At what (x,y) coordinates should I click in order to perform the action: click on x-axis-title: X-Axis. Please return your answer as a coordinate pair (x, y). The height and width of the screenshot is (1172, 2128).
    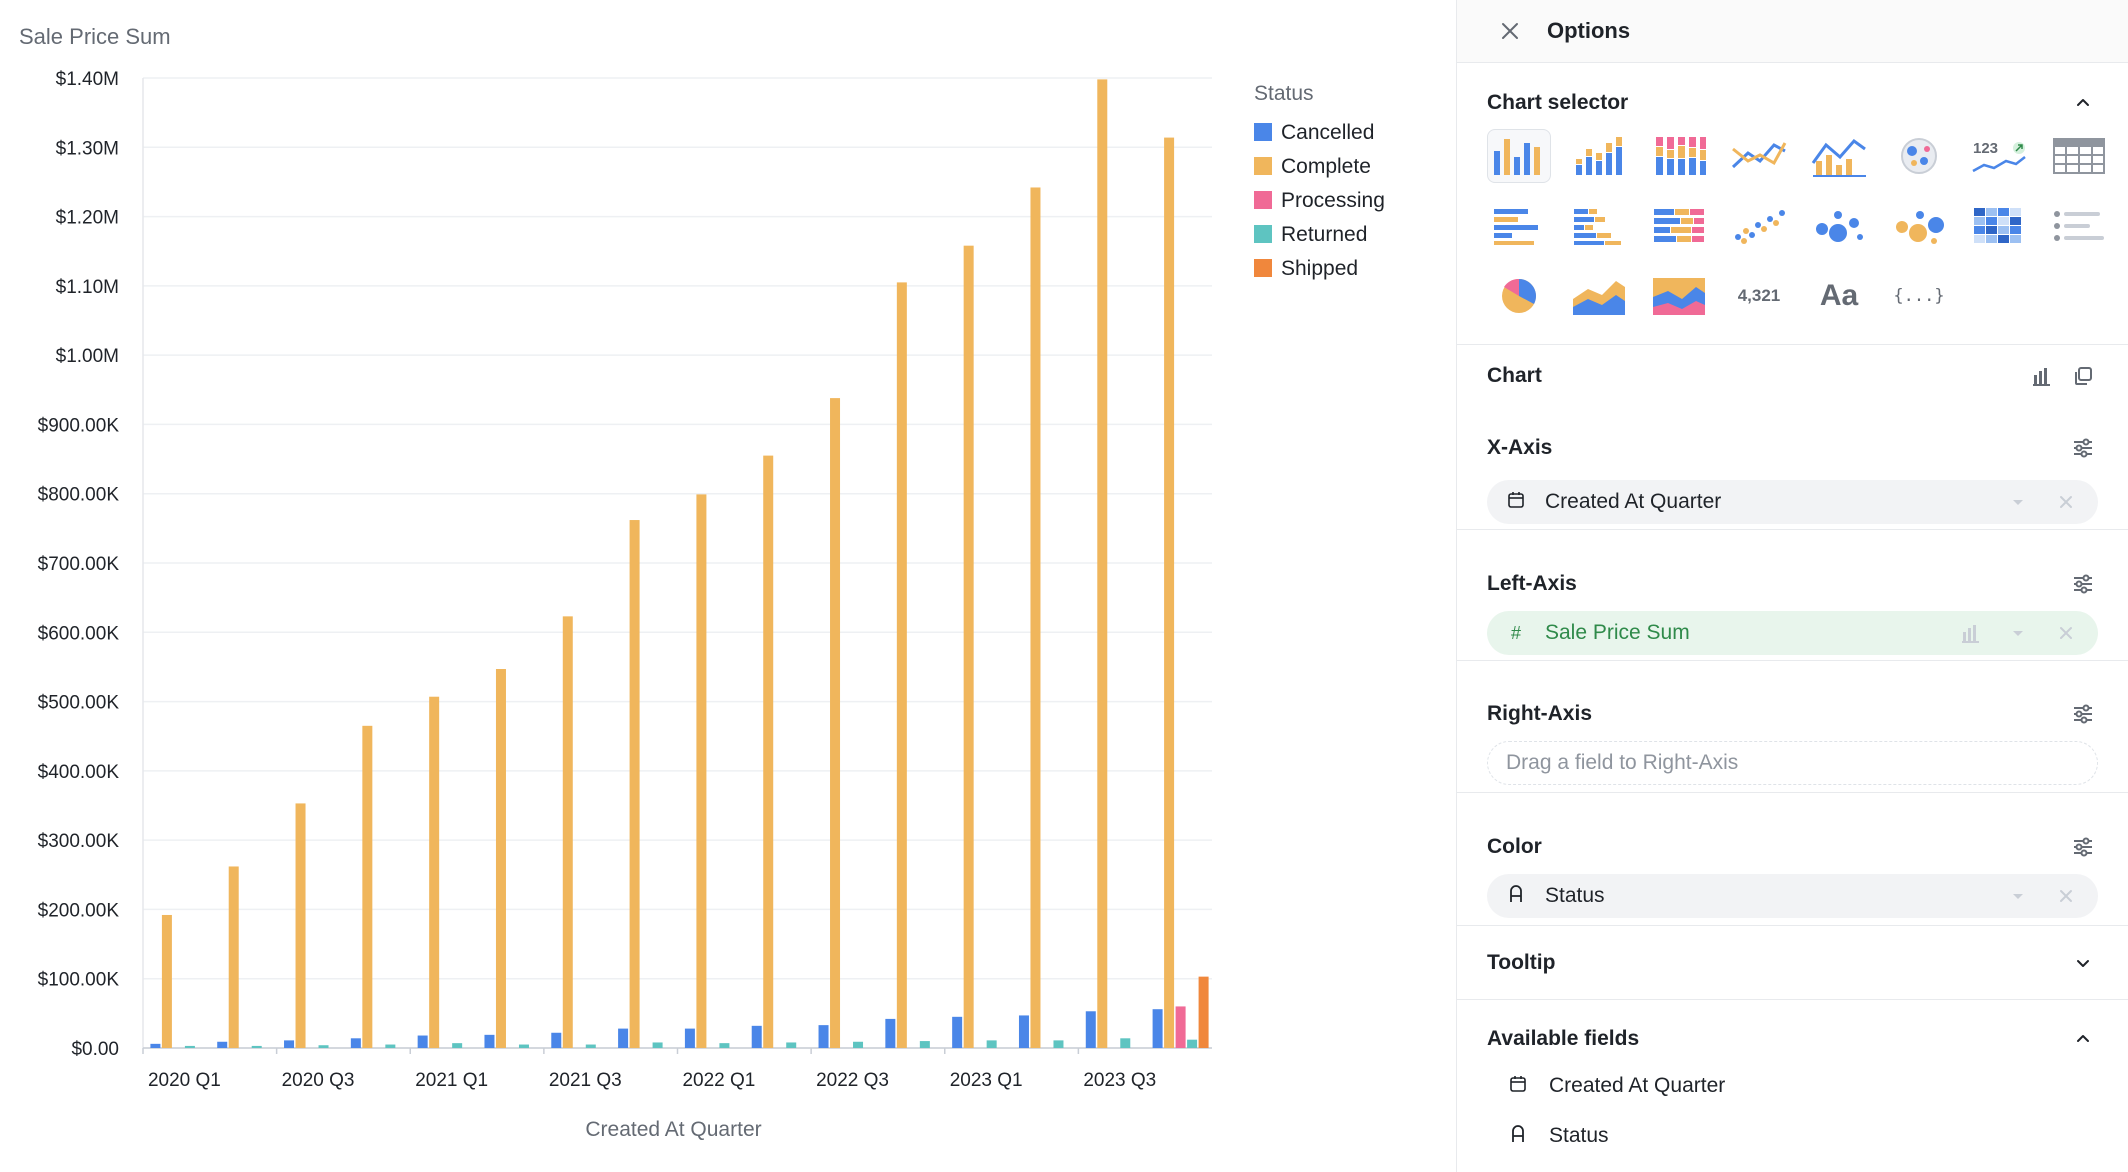
    Looking at the image, I should click on (1520, 447).